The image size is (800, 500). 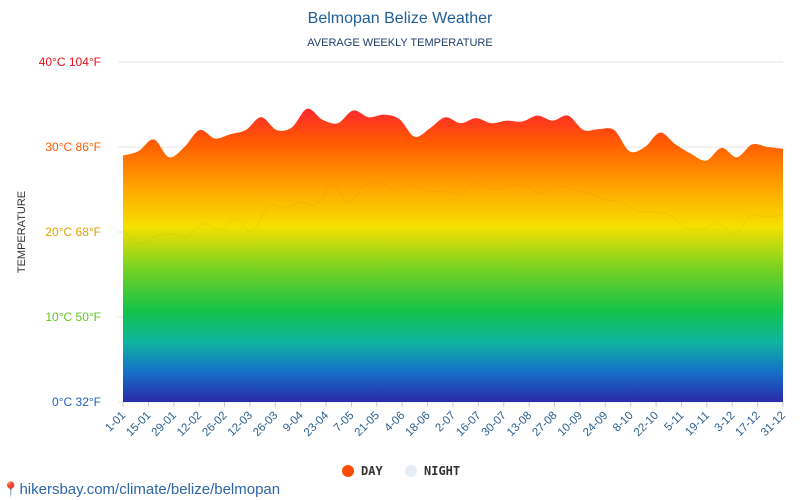 What do you see at coordinates (399, 43) in the screenshot?
I see `chart-subtitle: AVERAGE WEEKLY TEMPERATURE` at bounding box center [399, 43].